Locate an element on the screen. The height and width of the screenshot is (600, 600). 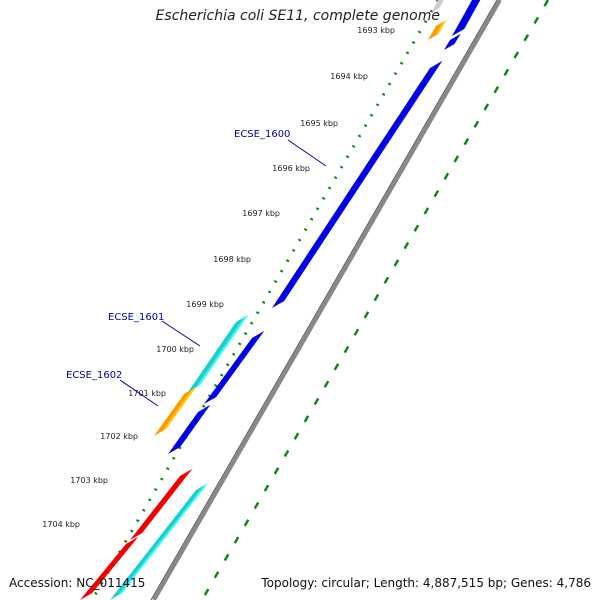
gene-feature-ecse-1602-blue-highlight is located at coordinates (193, 427).